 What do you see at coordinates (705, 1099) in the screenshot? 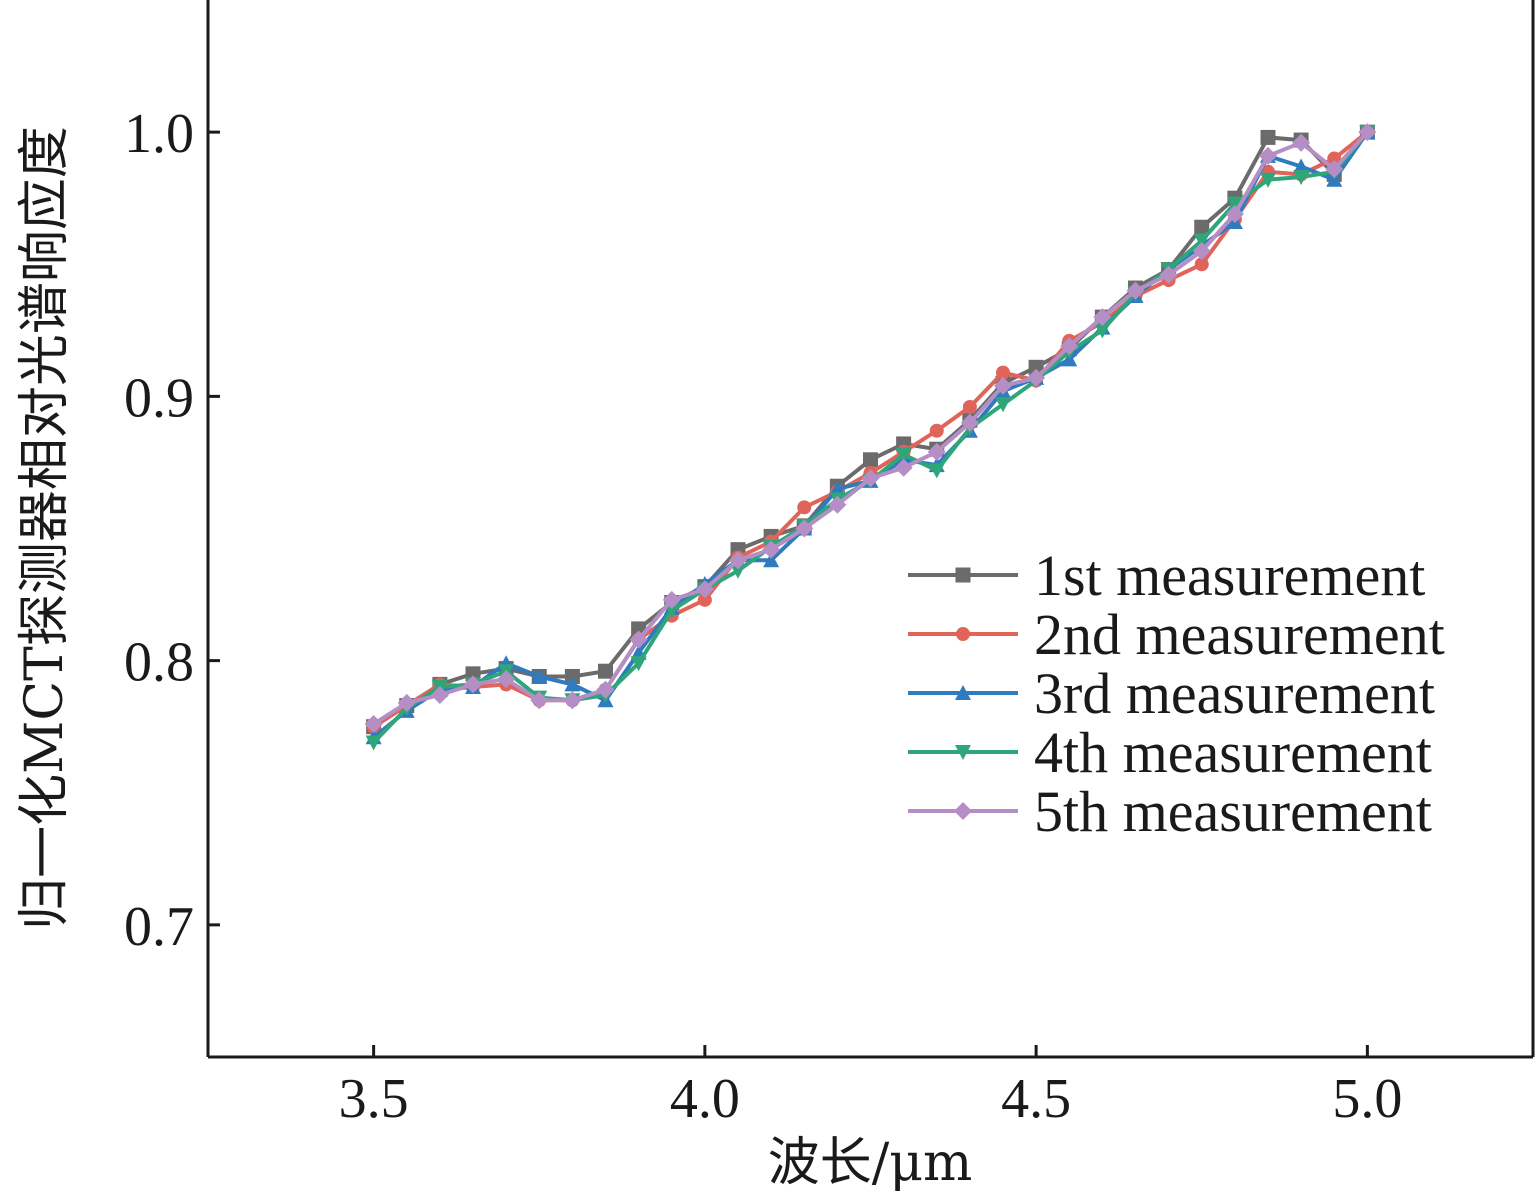
I see `x-tick-label: 4.0` at bounding box center [705, 1099].